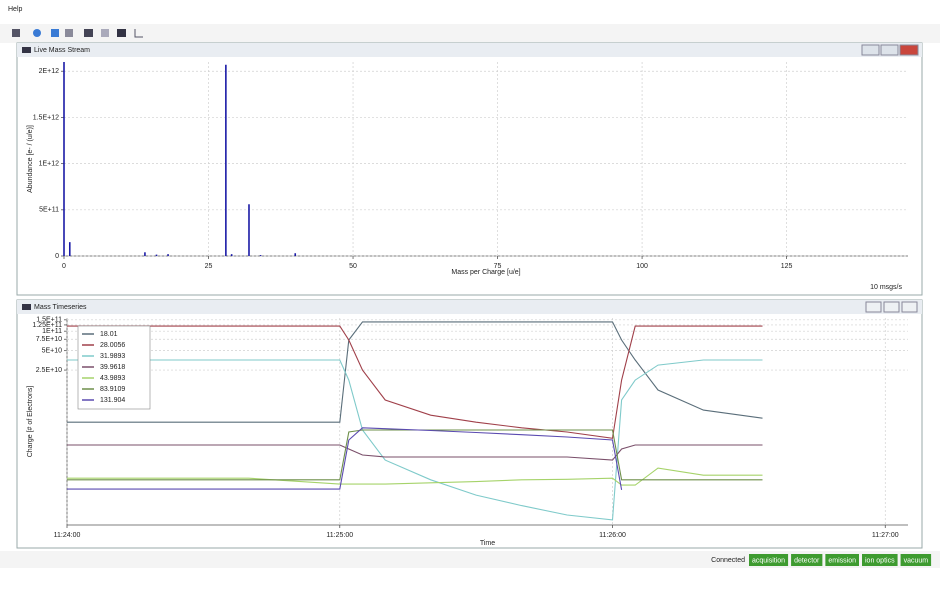 This screenshot has height=589, width=940. Describe the element at coordinates (112, 356) in the screenshot. I see `legend-label: 31.9893` at that location.